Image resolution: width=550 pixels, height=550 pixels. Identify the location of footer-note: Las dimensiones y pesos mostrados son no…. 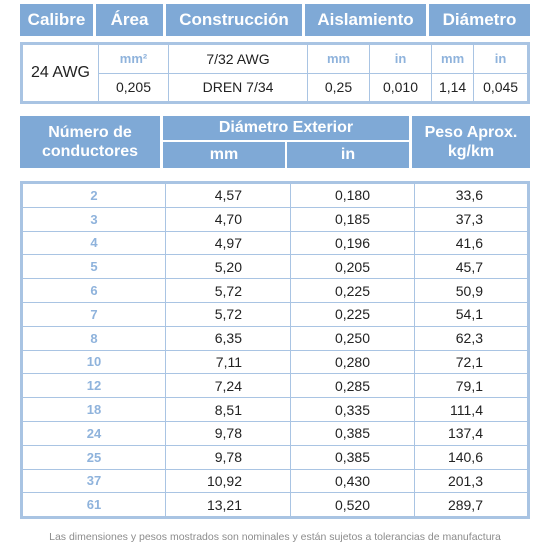
(275, 537).